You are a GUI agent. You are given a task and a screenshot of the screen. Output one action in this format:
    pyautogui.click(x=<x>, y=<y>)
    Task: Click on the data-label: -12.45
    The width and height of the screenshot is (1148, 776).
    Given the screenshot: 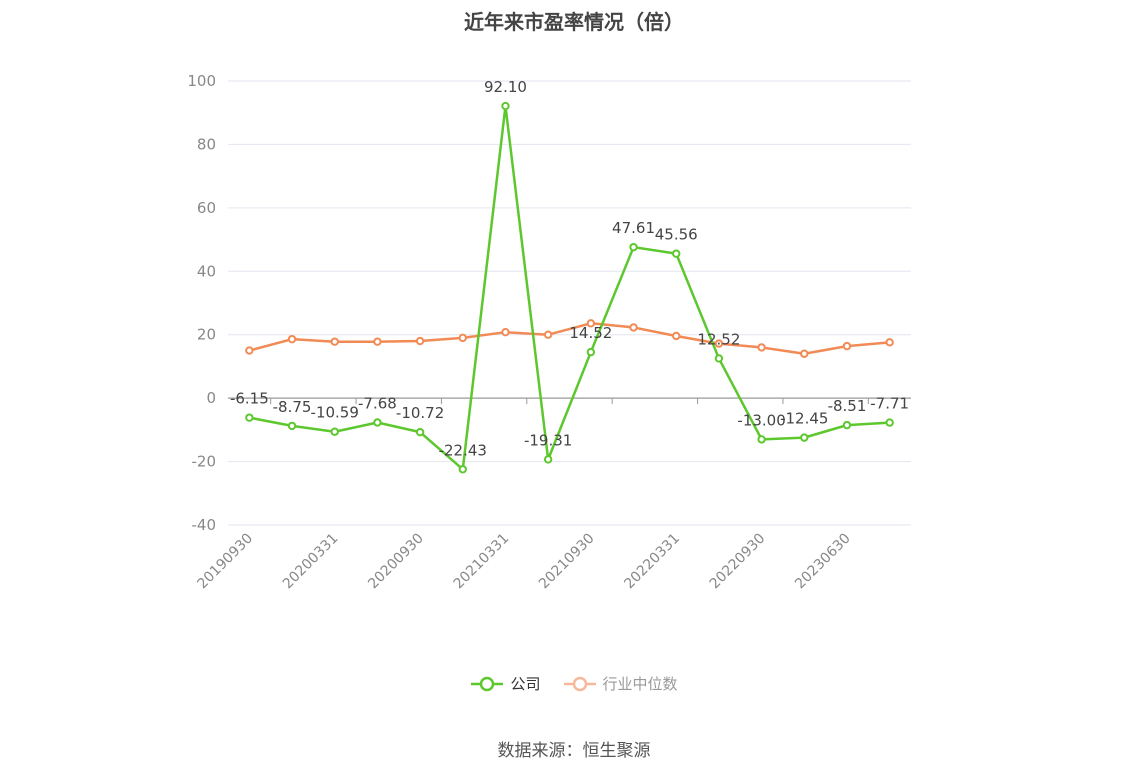 What is the action you would take?
    pyautogui.click(x=804, y=419)
    